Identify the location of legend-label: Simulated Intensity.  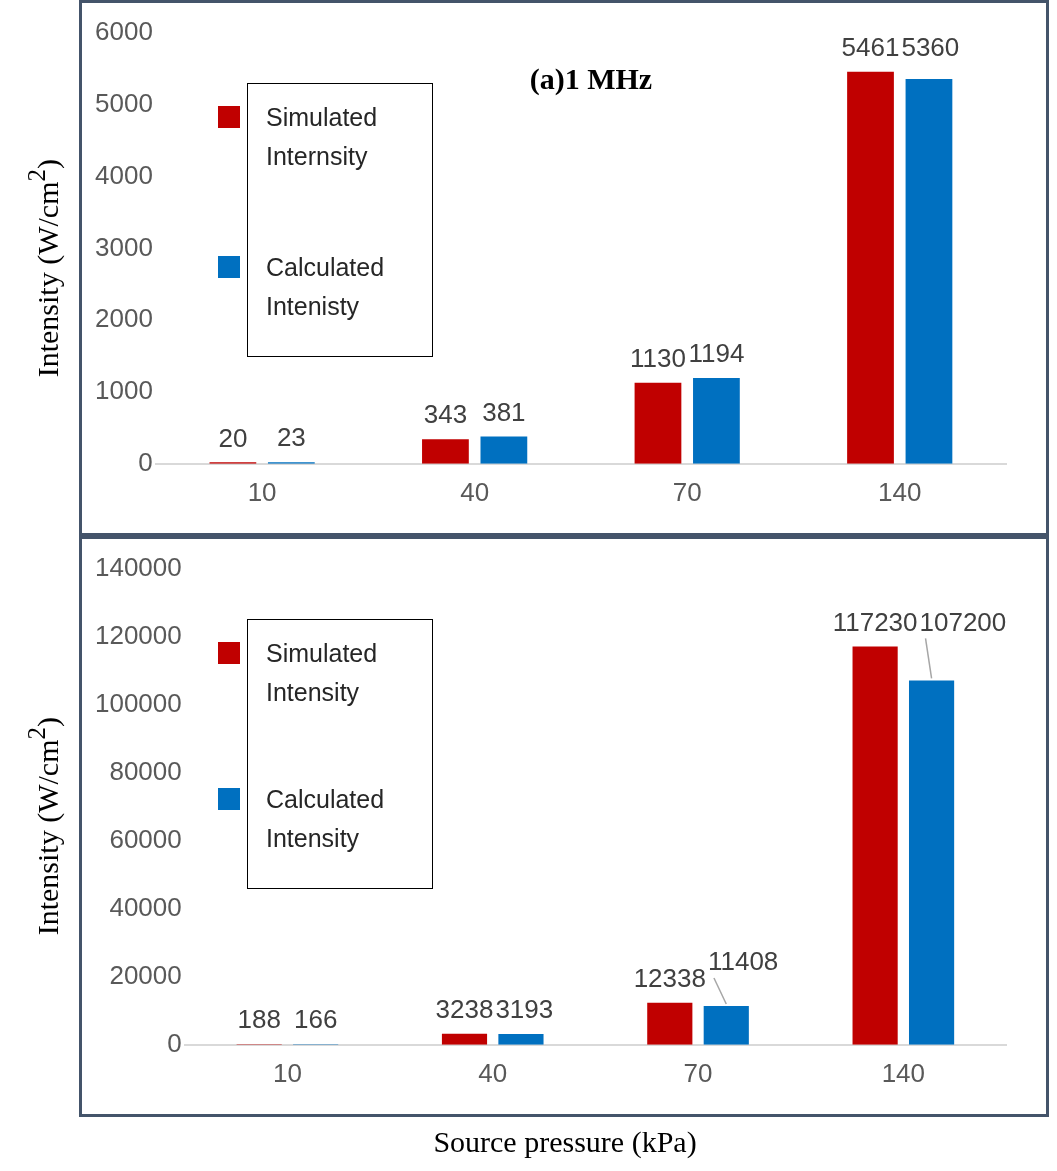
(322, 673).